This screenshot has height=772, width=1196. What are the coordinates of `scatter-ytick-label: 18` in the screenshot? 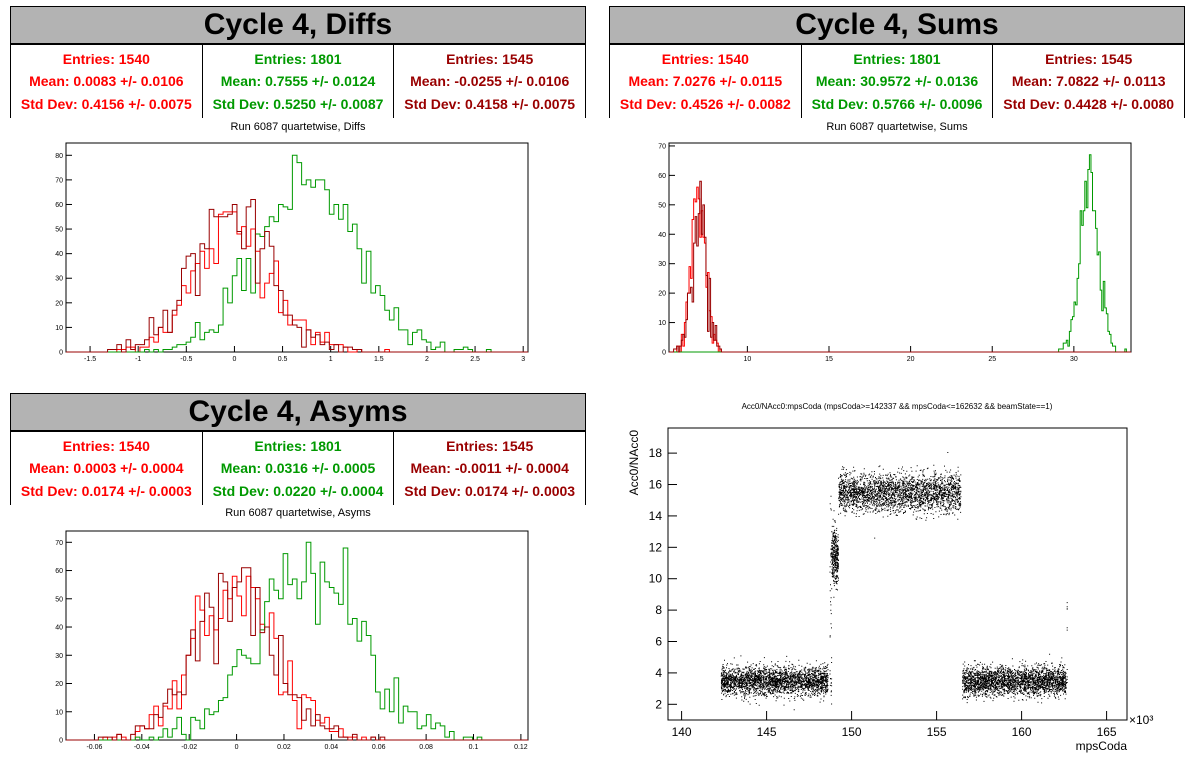 It's located at (656, 453).